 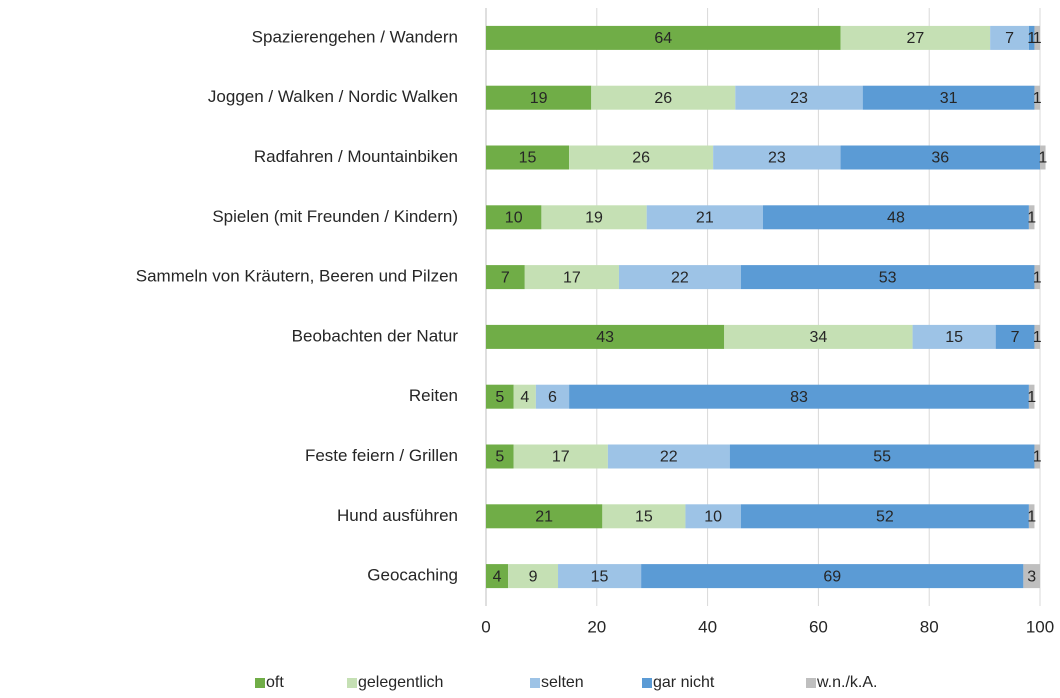 What do you see at coordinates (412, 575) in the screenshot?
I see `y-tick-label: Geocaching` at bounding box center [412, 575].